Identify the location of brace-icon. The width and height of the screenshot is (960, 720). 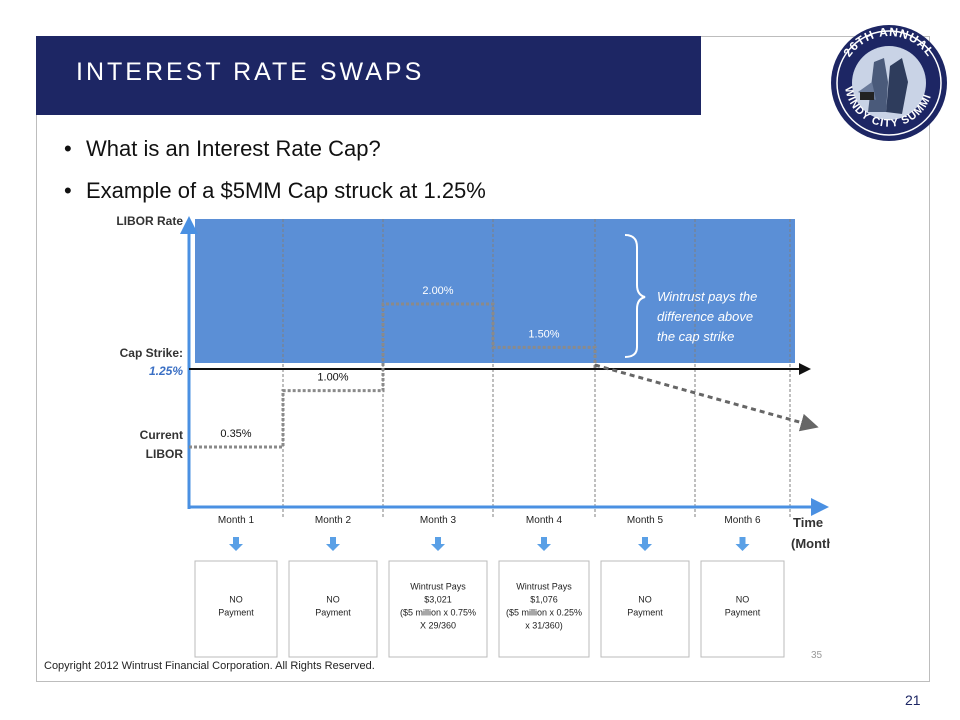
(635, 296).